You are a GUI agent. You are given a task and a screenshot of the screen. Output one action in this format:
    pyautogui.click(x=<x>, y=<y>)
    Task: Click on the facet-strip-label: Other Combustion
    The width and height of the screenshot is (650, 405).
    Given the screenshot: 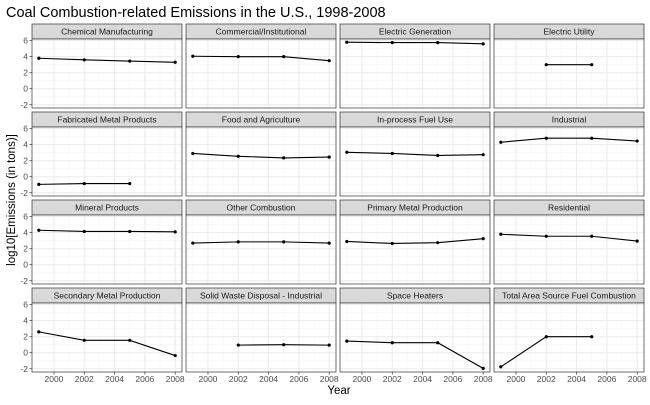 What is the action you would take?
    pyautogui.click(x=261, y=208)
    